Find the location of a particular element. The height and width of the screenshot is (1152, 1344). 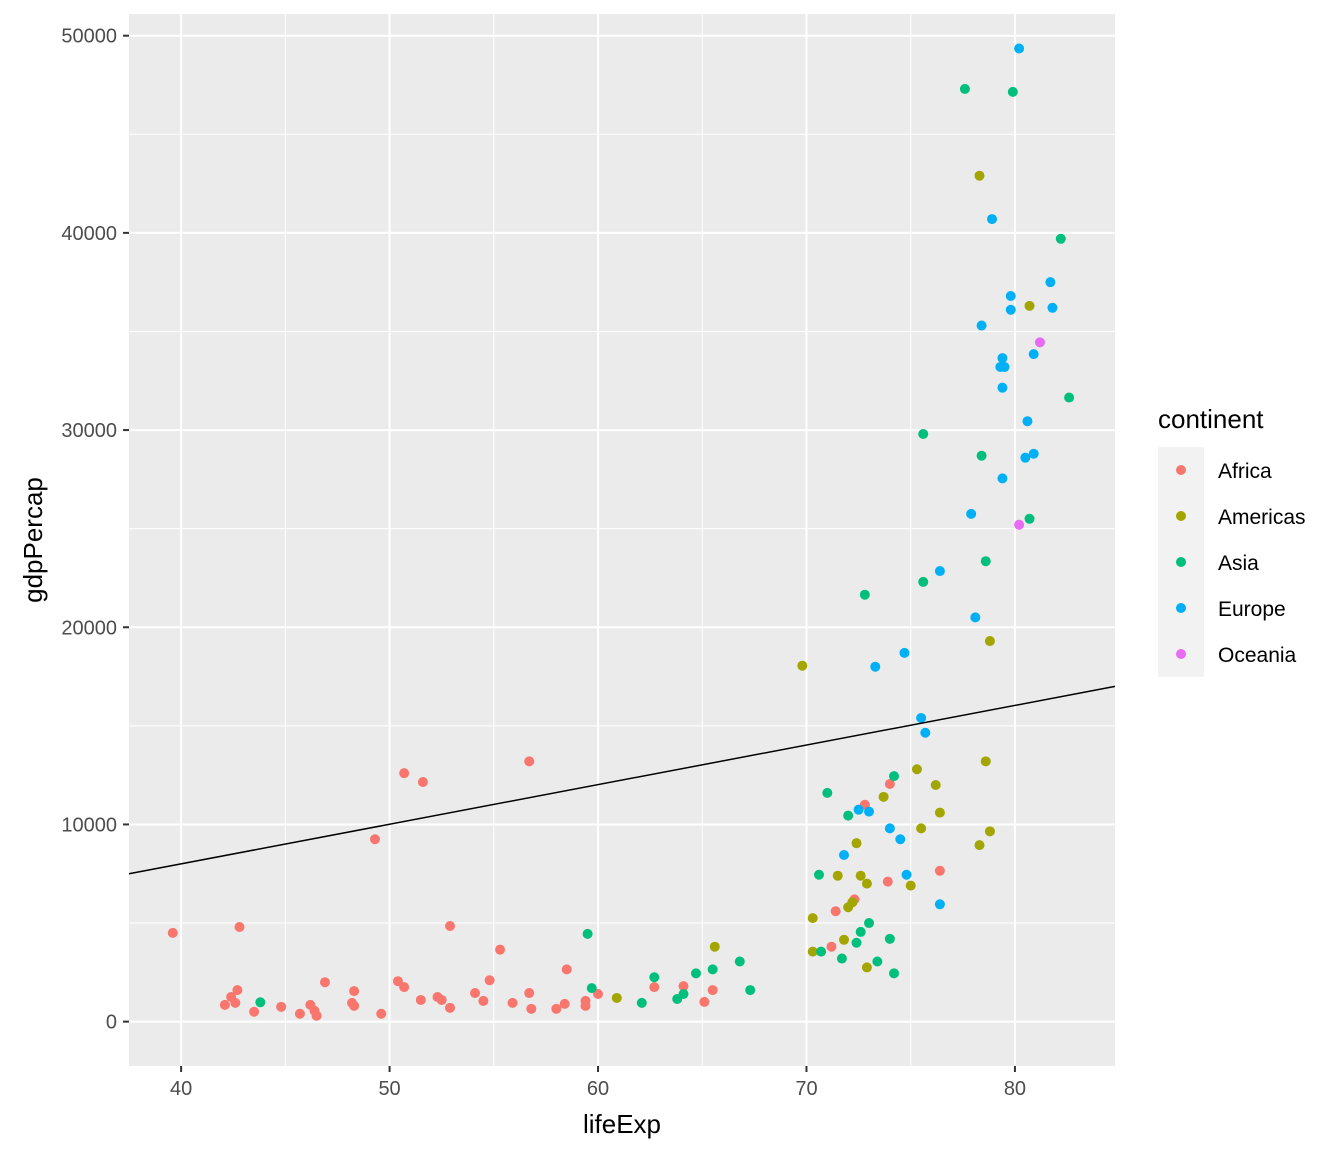

legend-key-africa is located at coordinates (1181, 470).